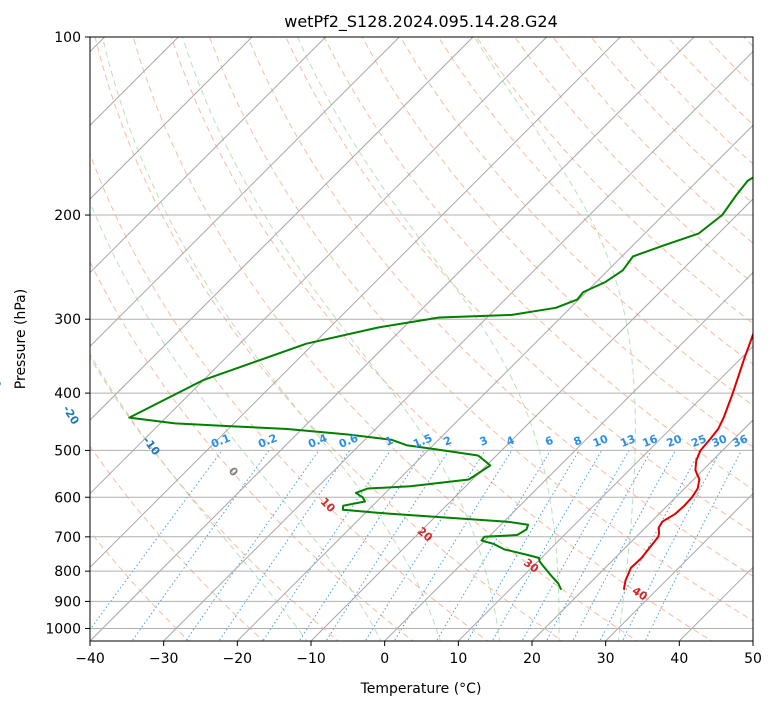  Describe the element at coordinates (63, 629) in the screenshot. I see `y-tick-label: 1000` at that location.